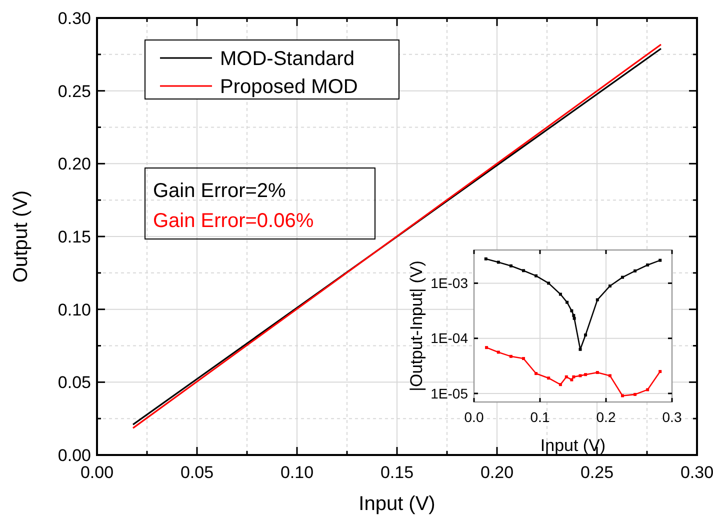 This screenshot has height=521, width=713. What do you see at coordinates (74, 91) in the screenshot?
I see `y-tick-label: 0.25` at bounding box center [74, 91].